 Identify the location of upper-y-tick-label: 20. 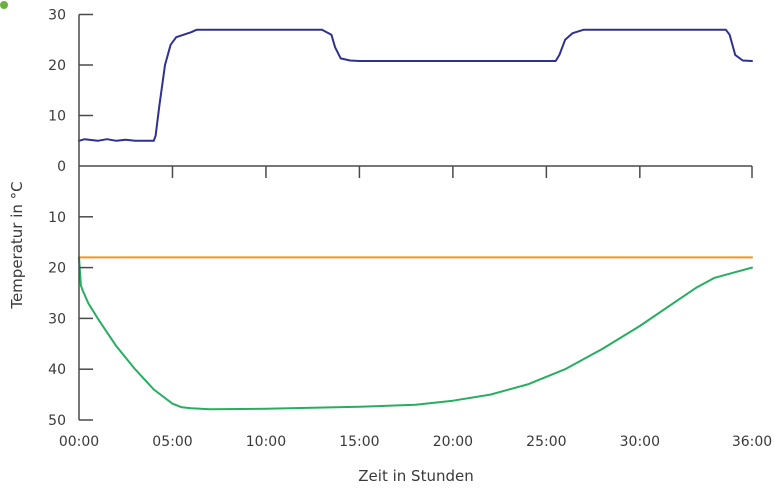
(57, 66).